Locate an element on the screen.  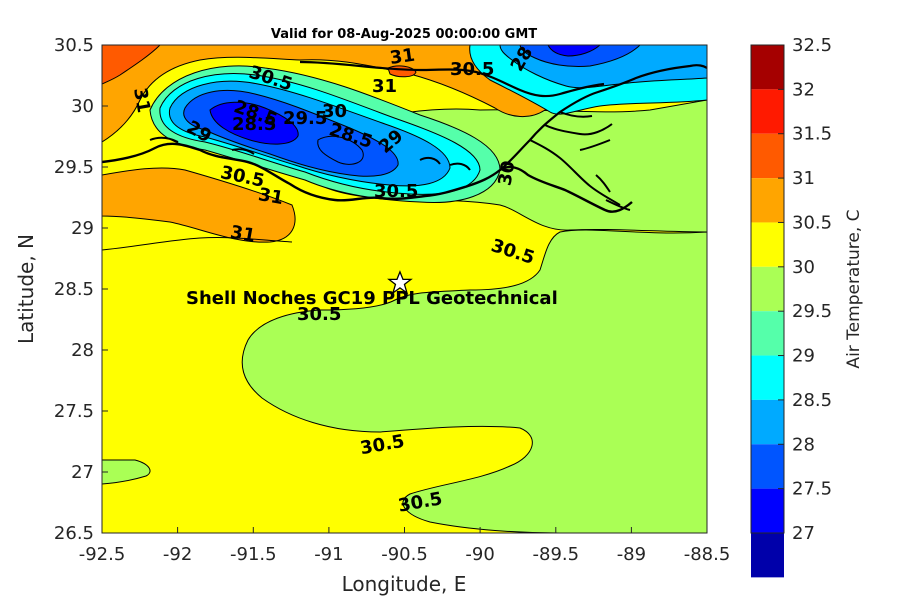
colorbar is located at coordinates (767, 311).